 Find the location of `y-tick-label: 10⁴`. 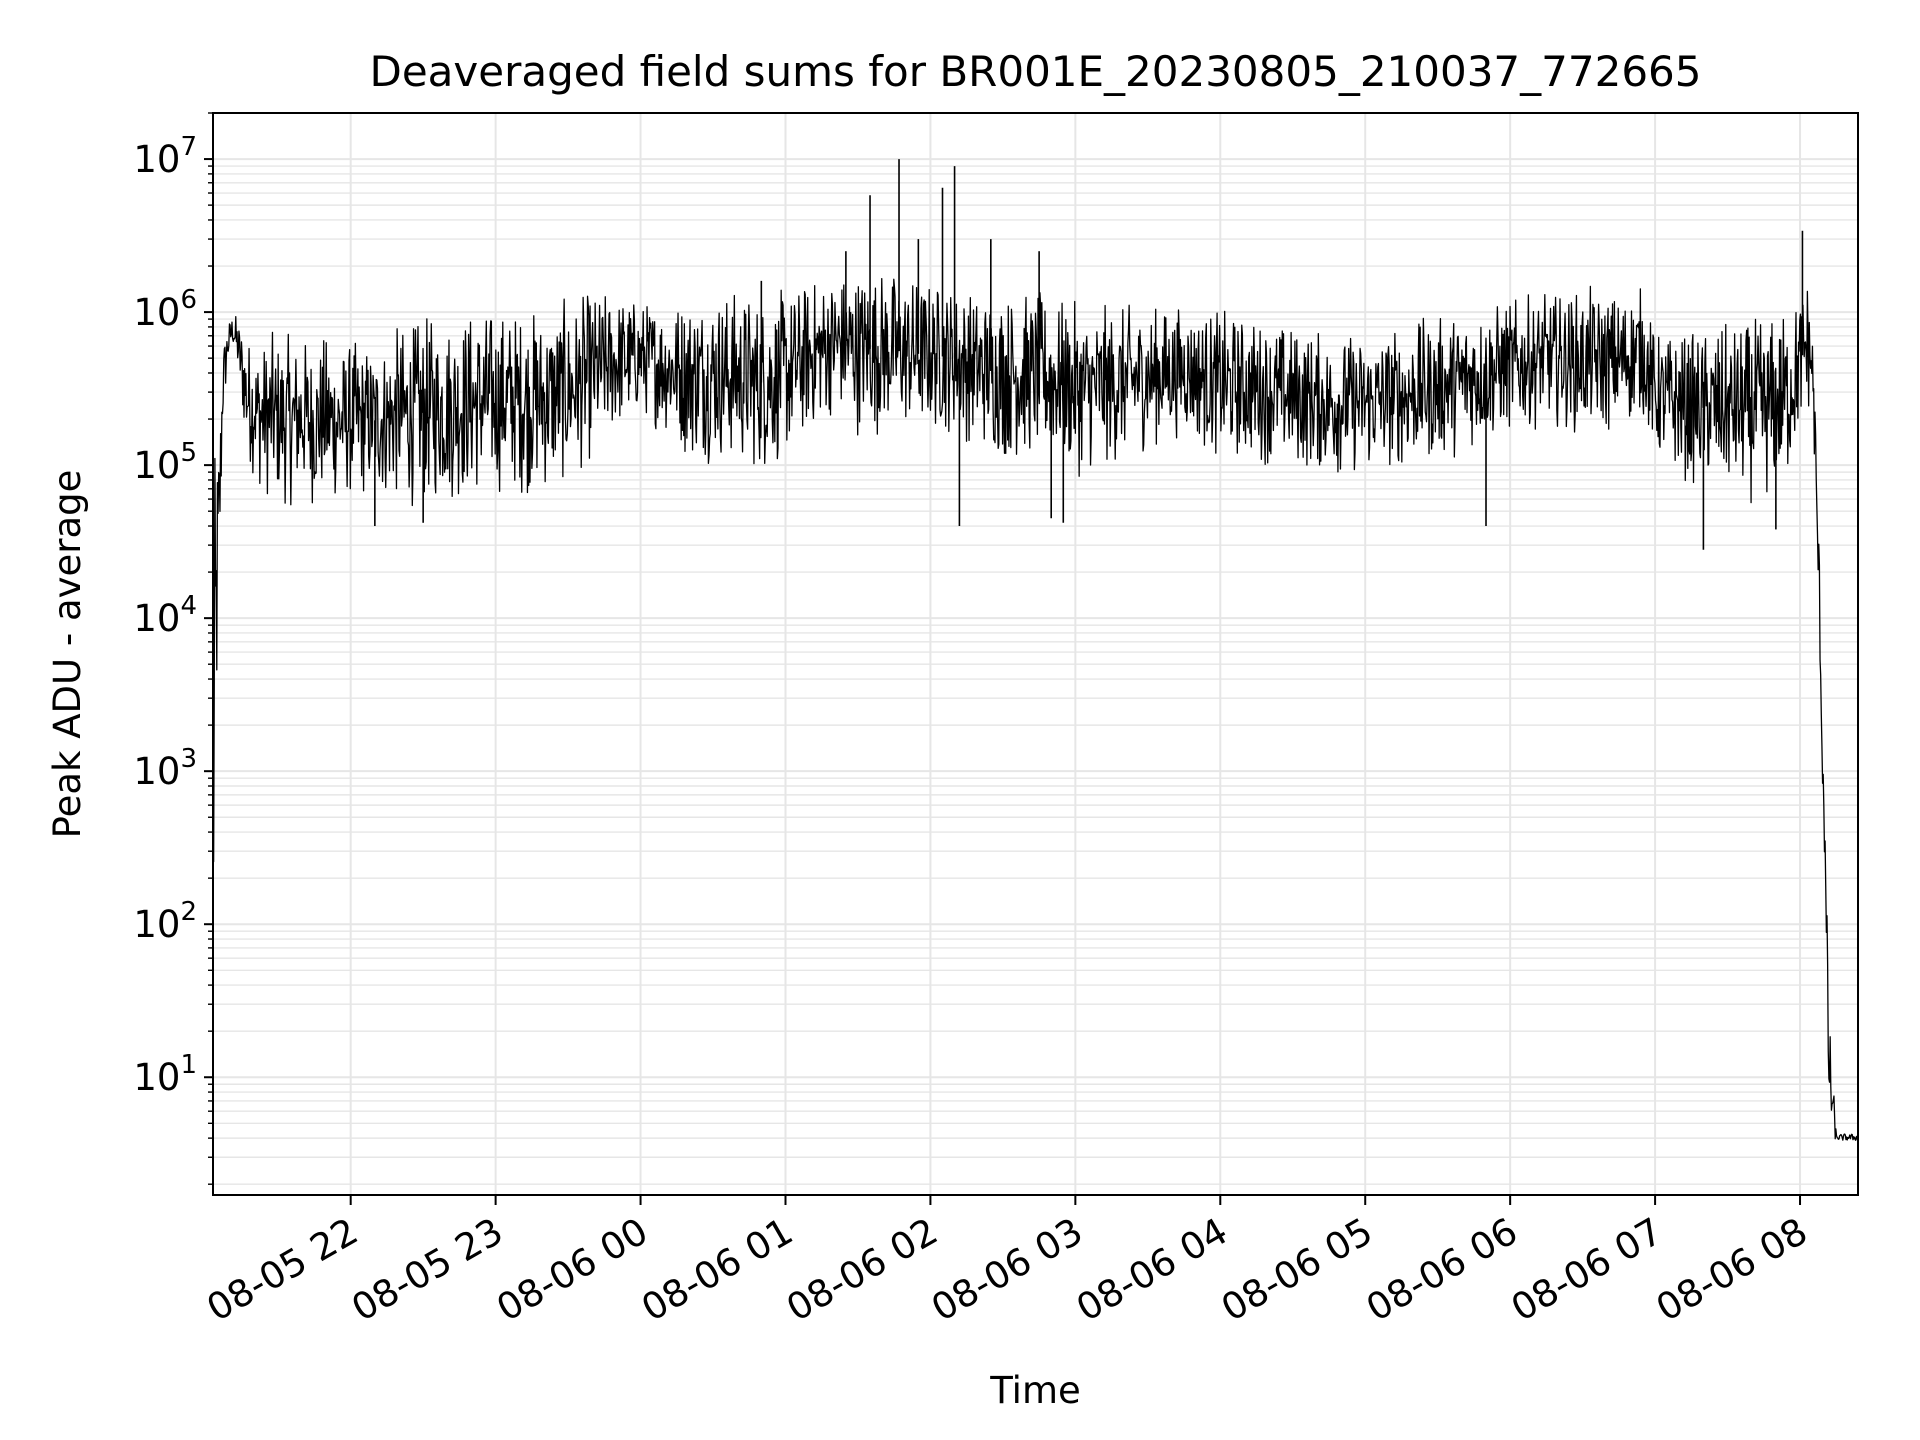

y-tick-label: 10⁴ is located at coordinates (165, 615).